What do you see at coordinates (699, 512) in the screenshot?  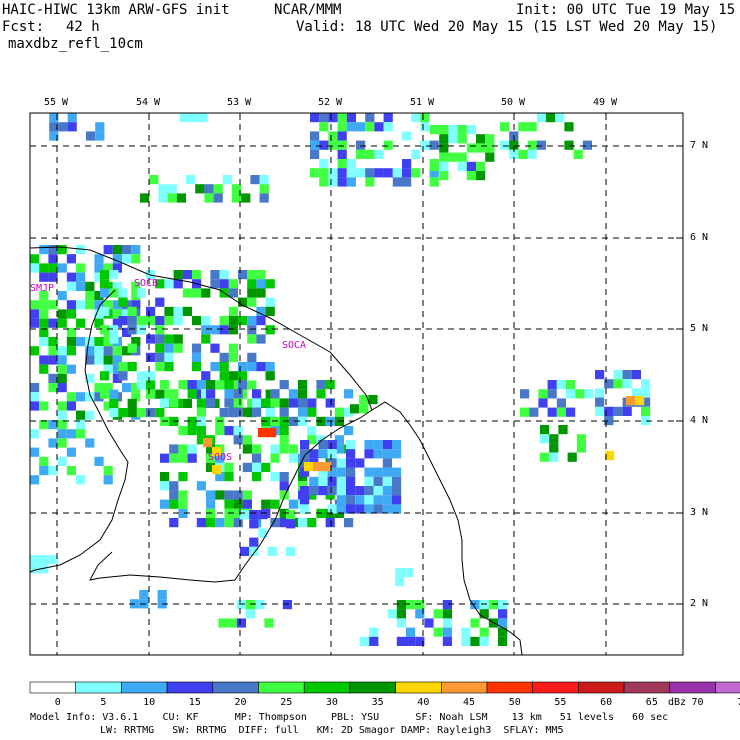 I see `lat-label-3n: 3 N` at bounding box center [699, 512].